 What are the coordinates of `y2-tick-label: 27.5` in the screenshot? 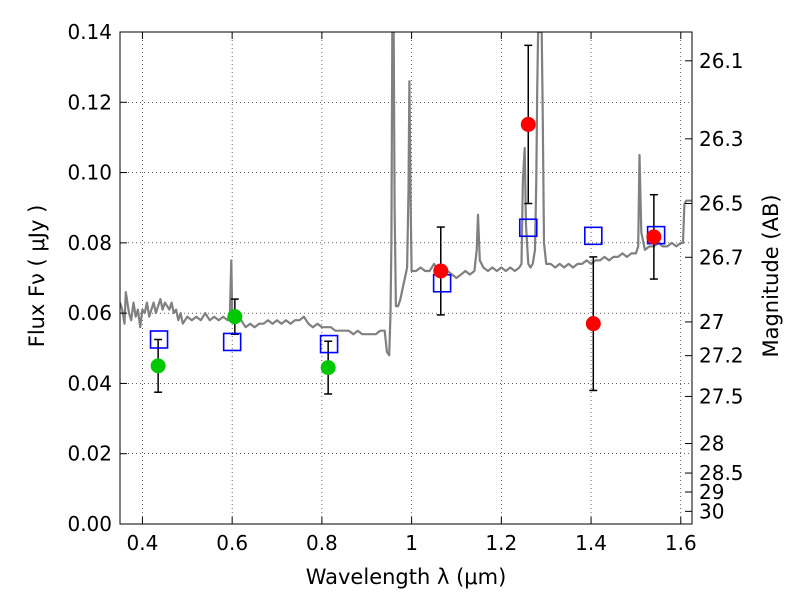 It's located at (721, 396).